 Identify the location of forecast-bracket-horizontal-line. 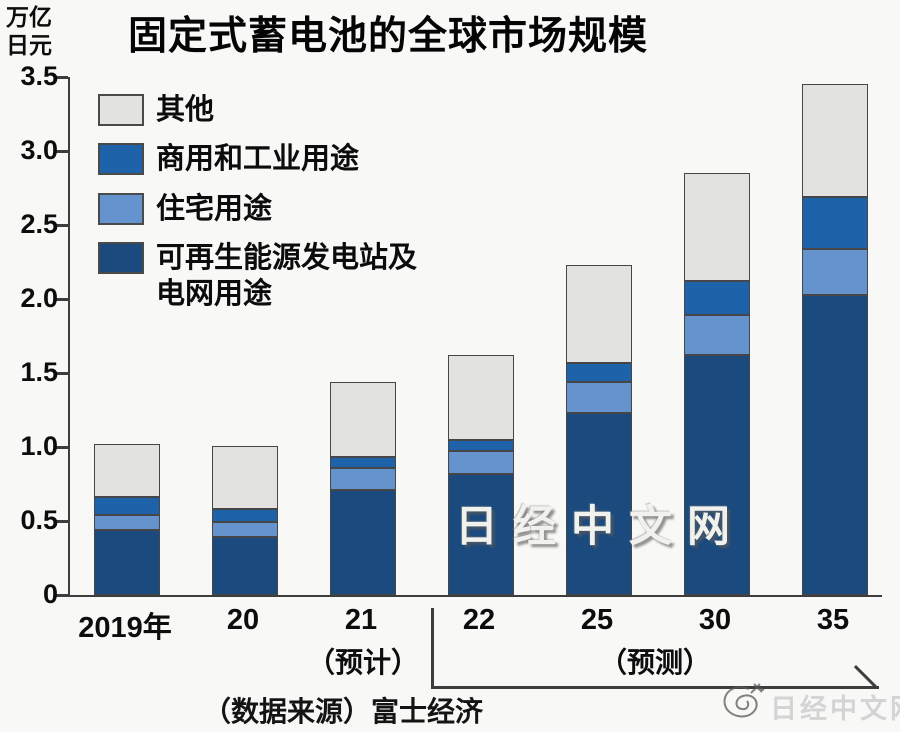
(655, 687).